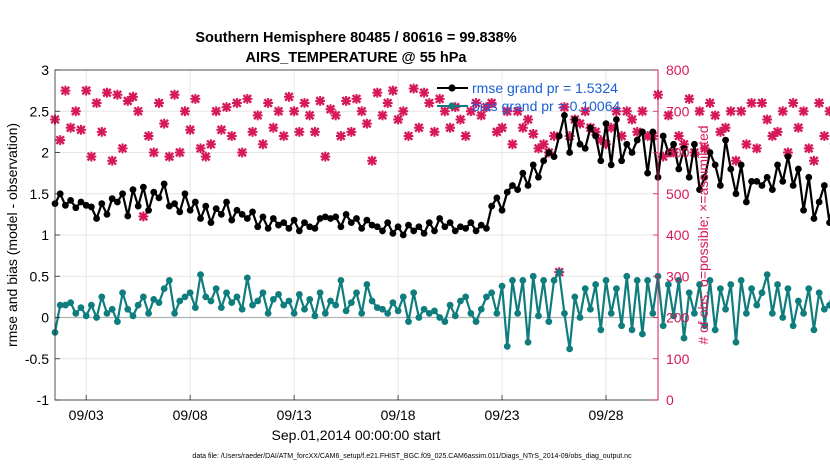 The height and width of the screenshot is (475, 830). Describe the element at coordinates (546, 106) in the screenshot. I see `legend-bias-label: bias grand pr = 0.10064` at that location.